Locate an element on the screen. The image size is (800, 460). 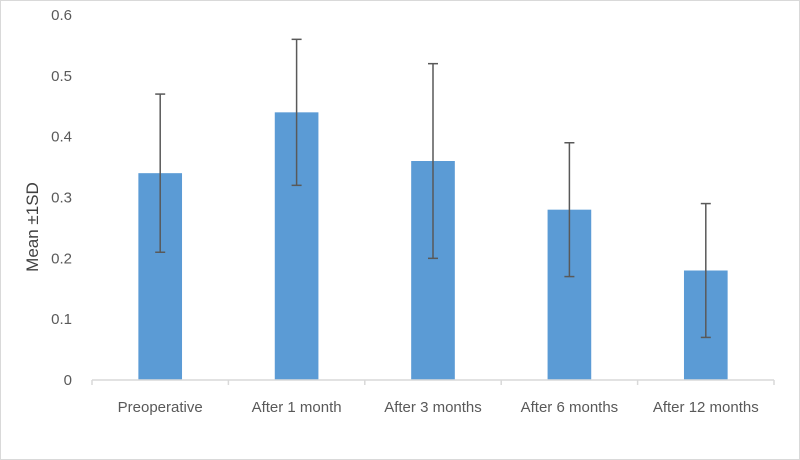
y-axis-ticks: 0 0.1 0.2 0.3 0.4 0.5 0.6 is located at coordinates (61, 198).